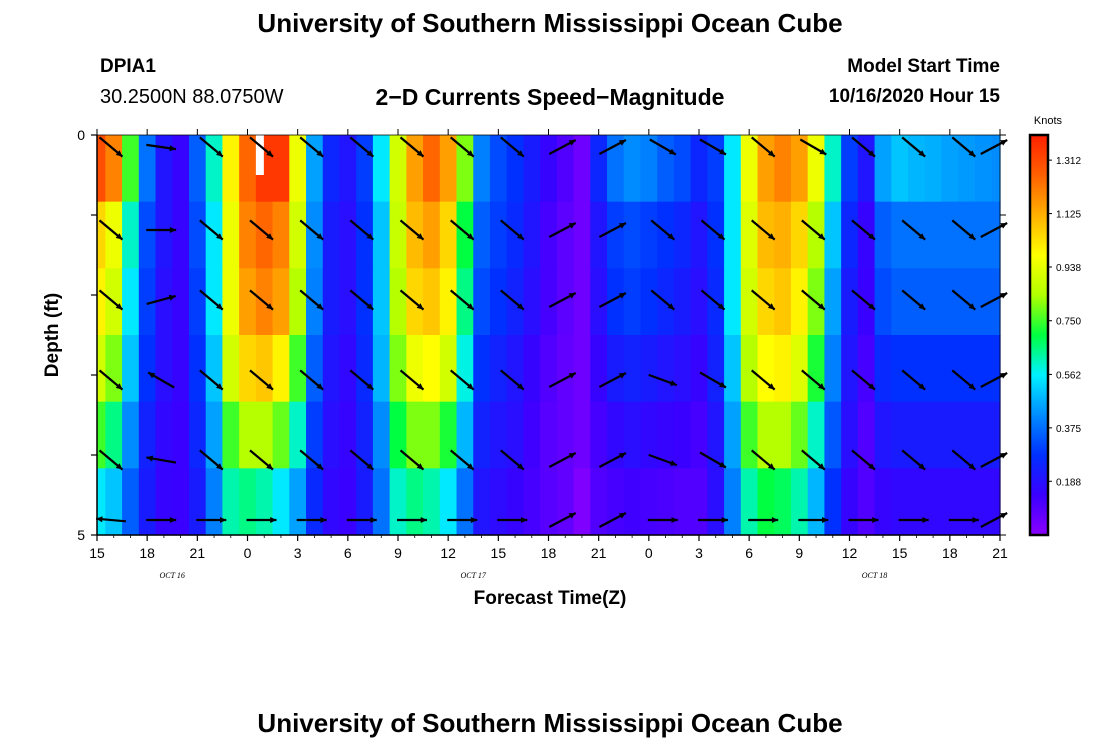 This screenshot has height=750, width=1100. What do you see at coordinates (448, 553) in the screenshot?
I see `x-tick-label: 12` at bounding box center [448, 553].